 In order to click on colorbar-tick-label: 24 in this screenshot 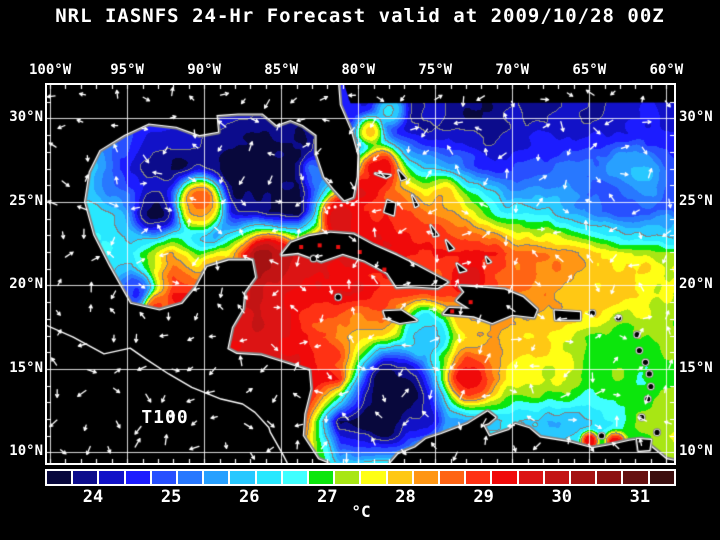, I will do `click(93, 497)`.